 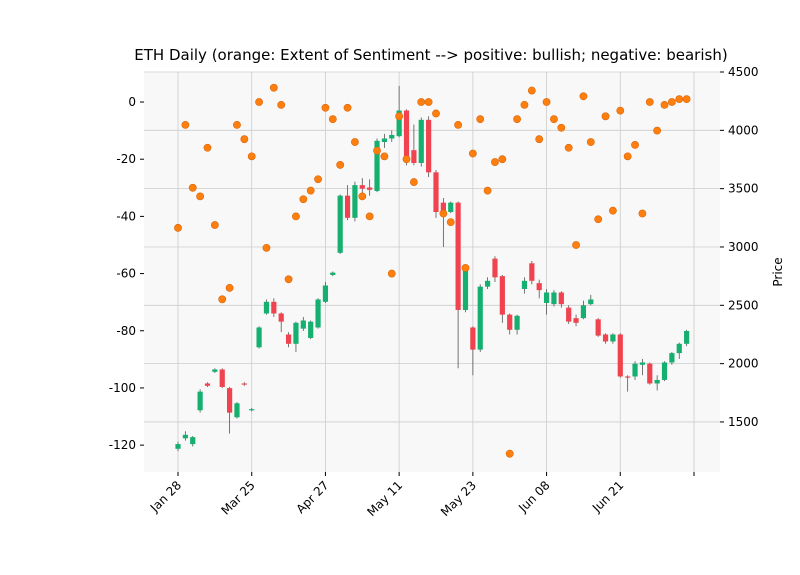 I want to click on x-tick-label: Apr 27, so click(x=312, y=497).